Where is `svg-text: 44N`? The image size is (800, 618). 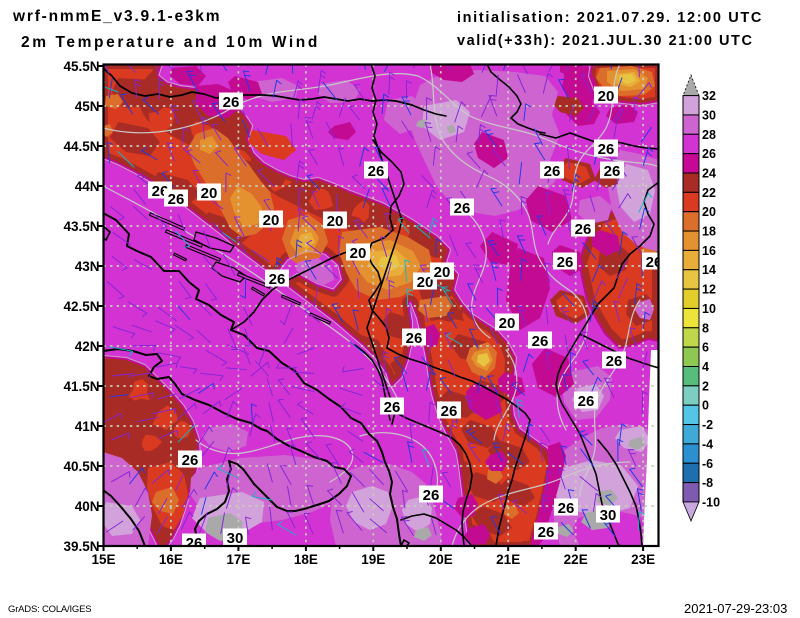
svg-text: 44N is located at coordinates (87, 186).